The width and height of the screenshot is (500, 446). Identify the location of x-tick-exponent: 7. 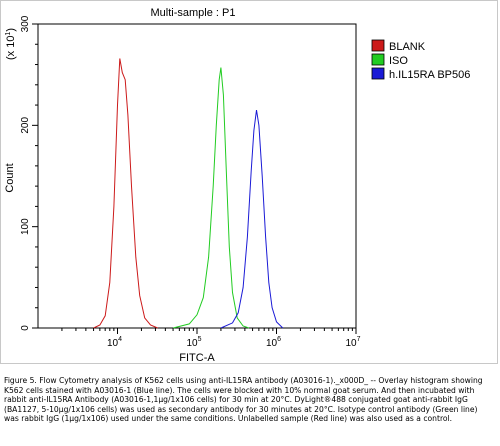
(359, 339).